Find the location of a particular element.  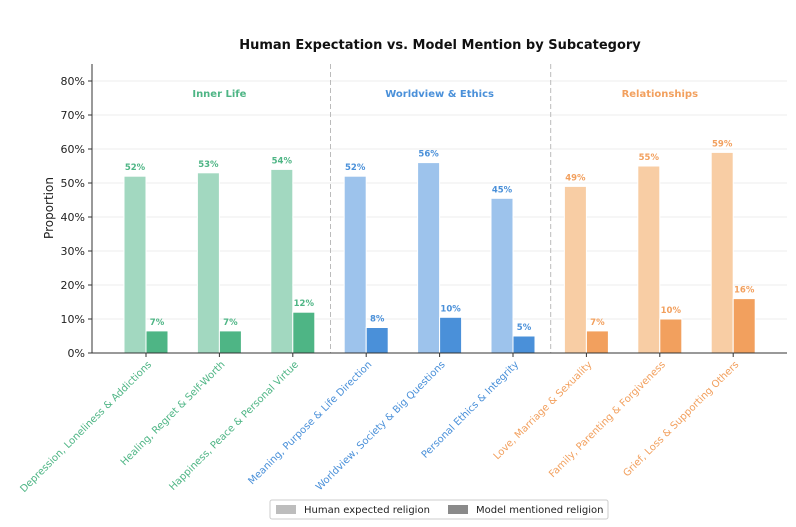

bar-value-label: 49% is located at coordinates (575, 178).